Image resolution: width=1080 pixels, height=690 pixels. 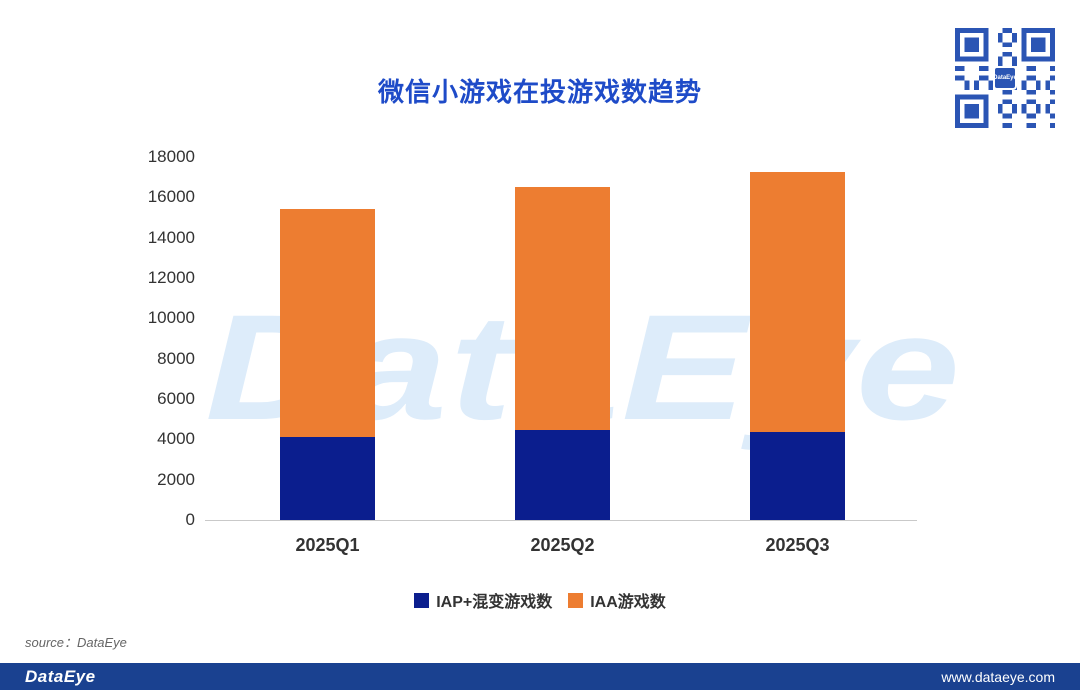 What do you see at coordinates (797, 545) in the screenshot?
I see `x-tick-label: 2025Q3` at bounding box center [797, 545].